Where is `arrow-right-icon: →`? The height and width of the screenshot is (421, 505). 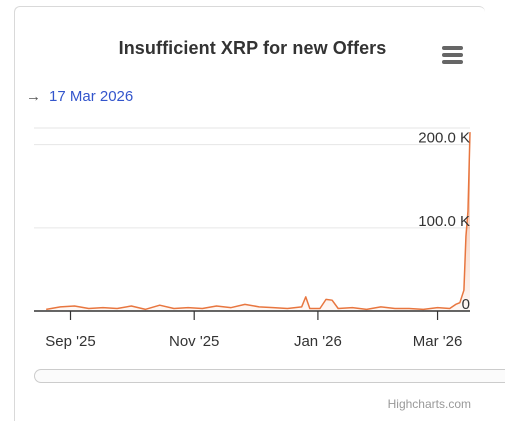 arrow-right-icon: → is located at coordinates (33, 96).